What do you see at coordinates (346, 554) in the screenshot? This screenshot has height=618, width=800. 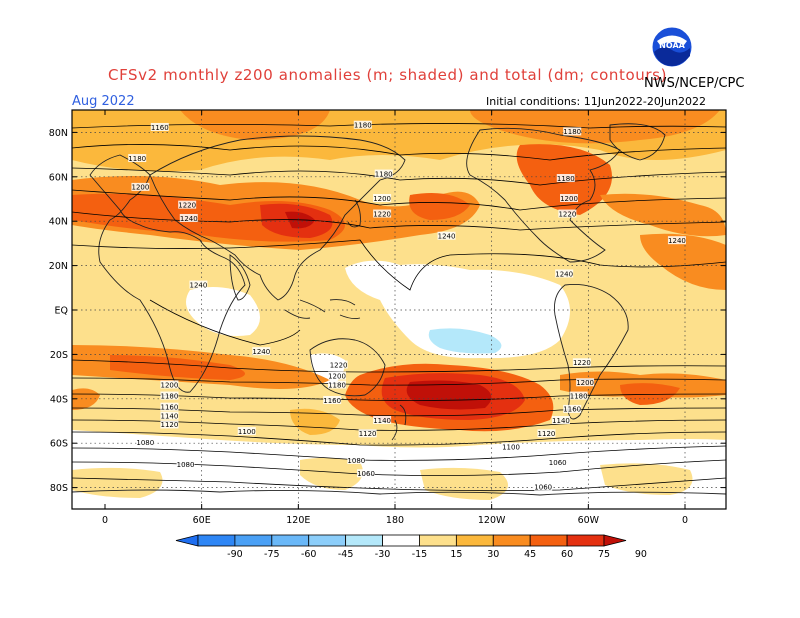 I see `colorbar-tick-label: -45` at bounding box center [346, 554].